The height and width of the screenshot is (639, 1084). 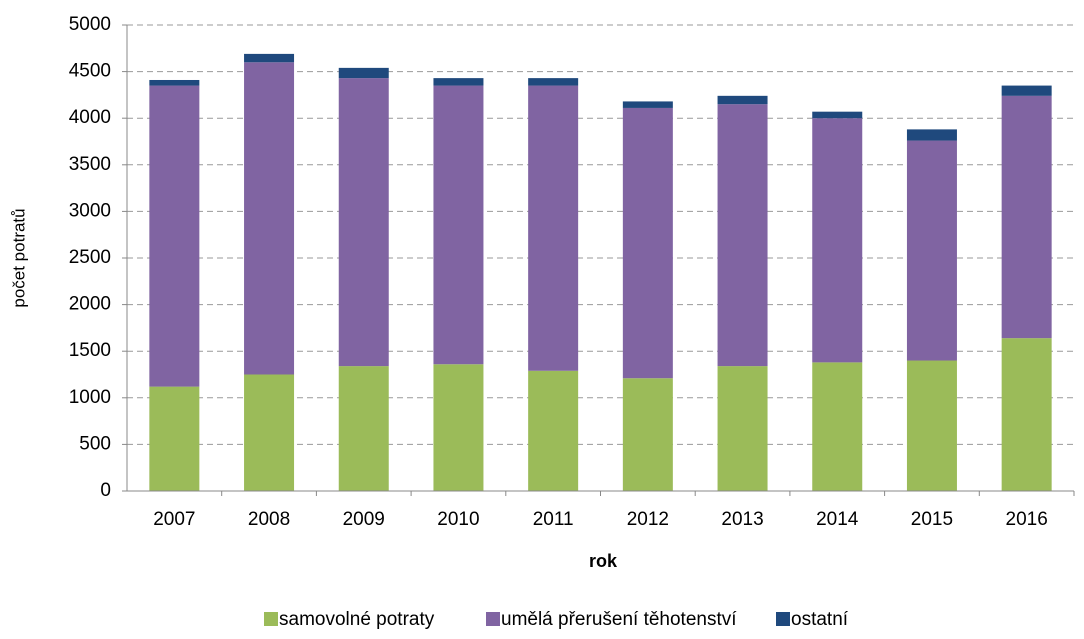 I want to click on x-tick-label: 2013, so click(x=742, y=519).